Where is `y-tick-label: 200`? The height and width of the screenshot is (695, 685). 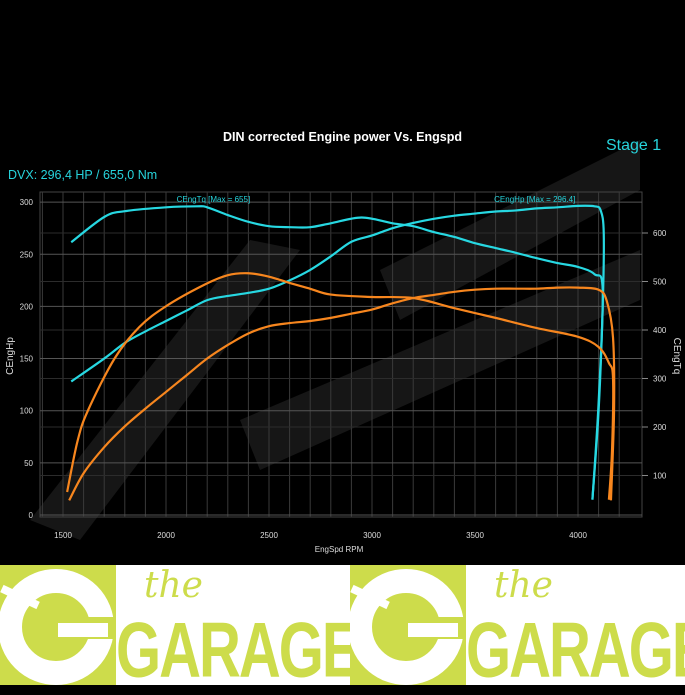 y-tick-label: 200 is located at coordinates (27, 306).